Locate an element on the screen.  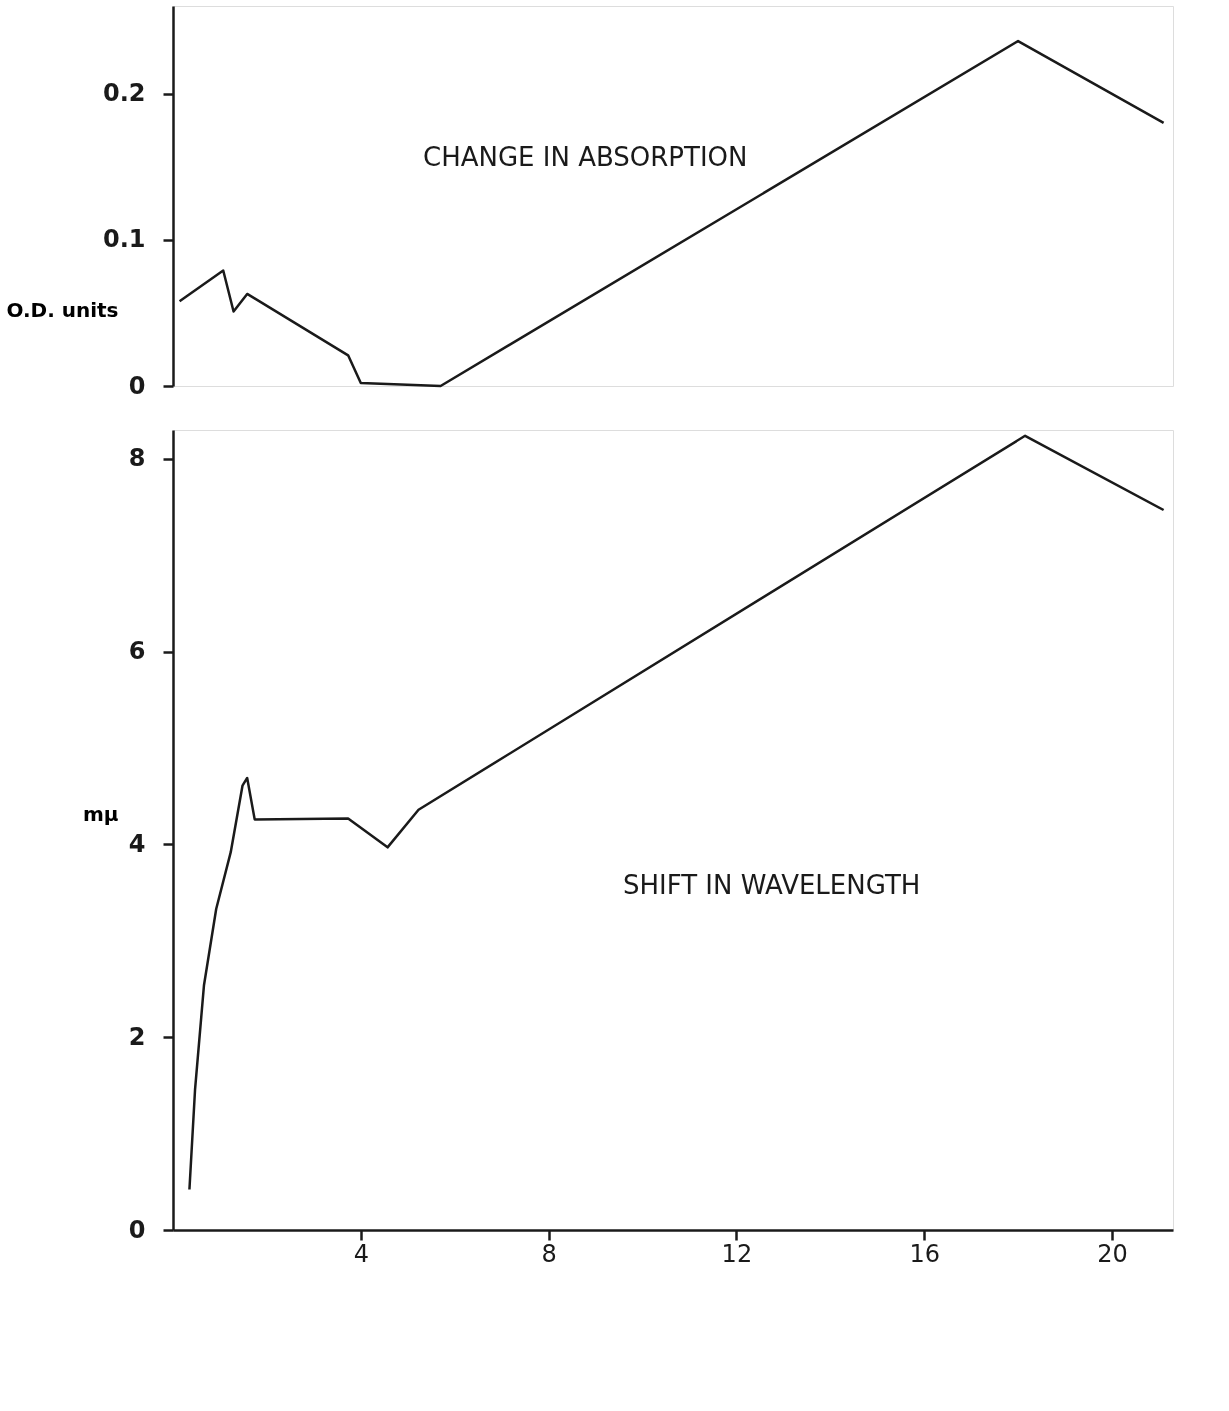
x-tick-label: 20 is located at coordinates (1112, 1253).